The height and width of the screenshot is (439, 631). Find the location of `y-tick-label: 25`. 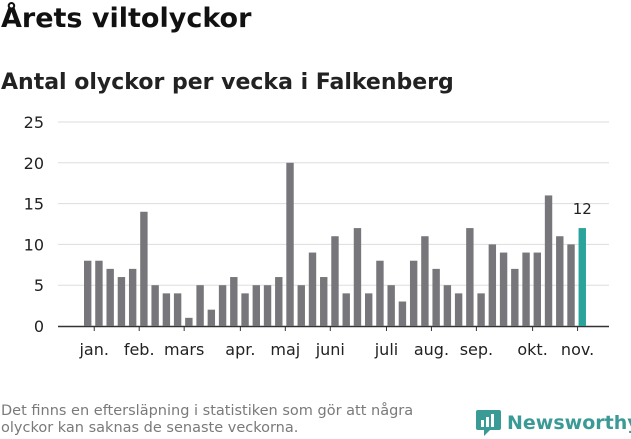

y-tick-label: 25 is located at coordinates (34, 122).